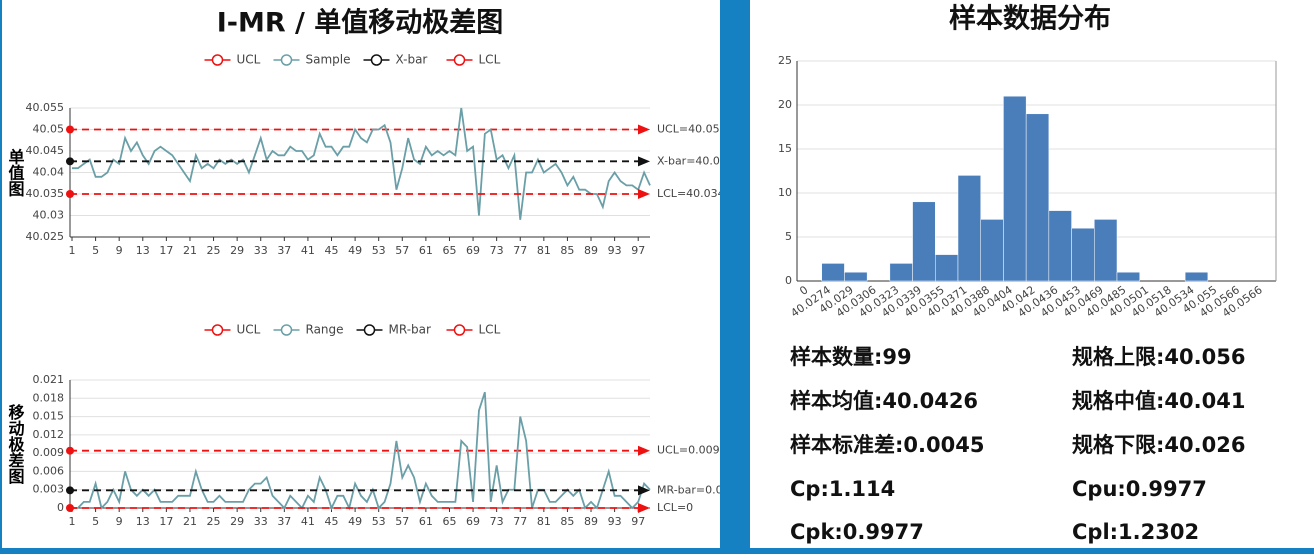 Image resolution: width=1314 pixels, height=558 pixels. I want to click on control-line-label: LCL=40.034, so click(691, 193).